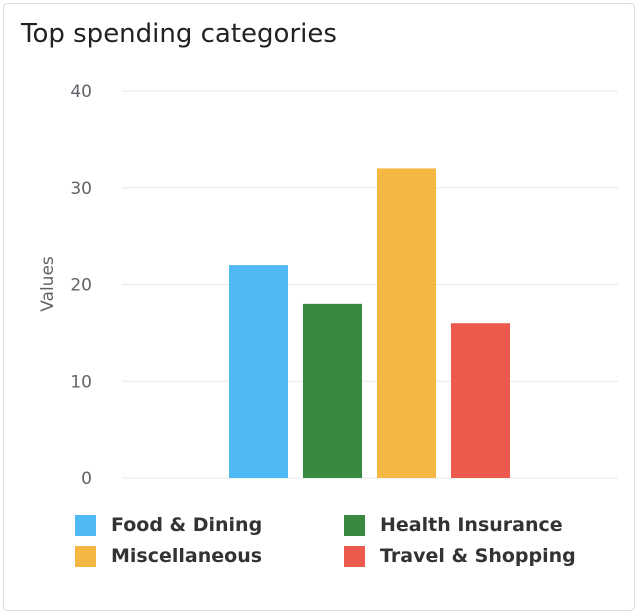 The width and height of the screenshot is (640, 616). I want to click on y-axis-ticks: 0 10 20 30 40, so click(81, 285).